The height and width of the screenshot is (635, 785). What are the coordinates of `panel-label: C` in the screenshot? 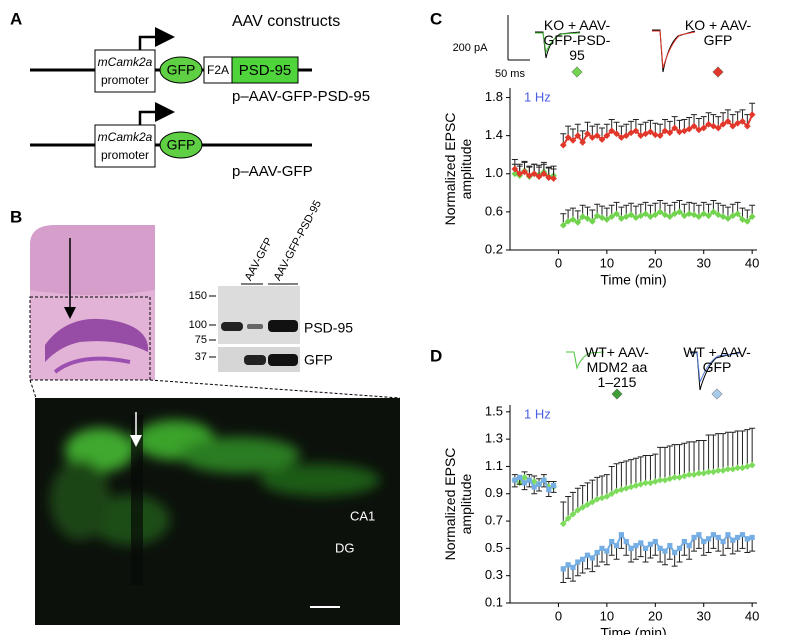 It's located at (436, 18).